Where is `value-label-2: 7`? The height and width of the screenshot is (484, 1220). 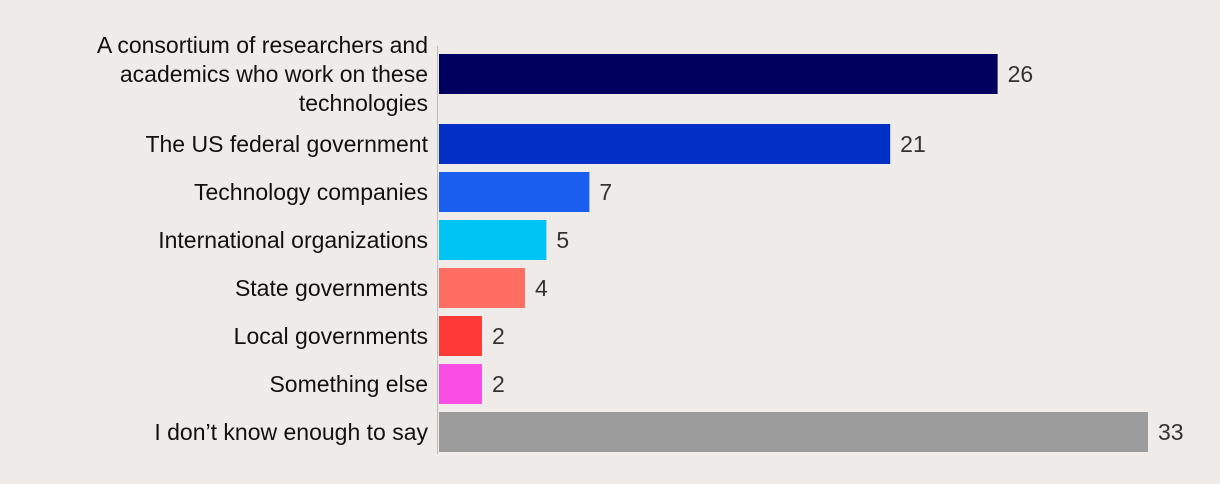
value-label-2: 7 is located at coordinates (605, 192).